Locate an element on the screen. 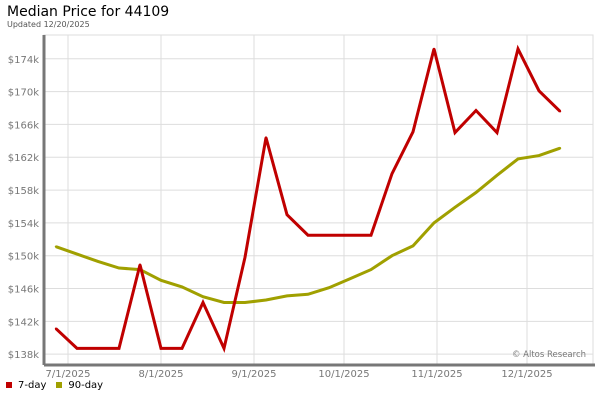  x-tick-label: 7/1/2025 is located at coordinates (68, 374).